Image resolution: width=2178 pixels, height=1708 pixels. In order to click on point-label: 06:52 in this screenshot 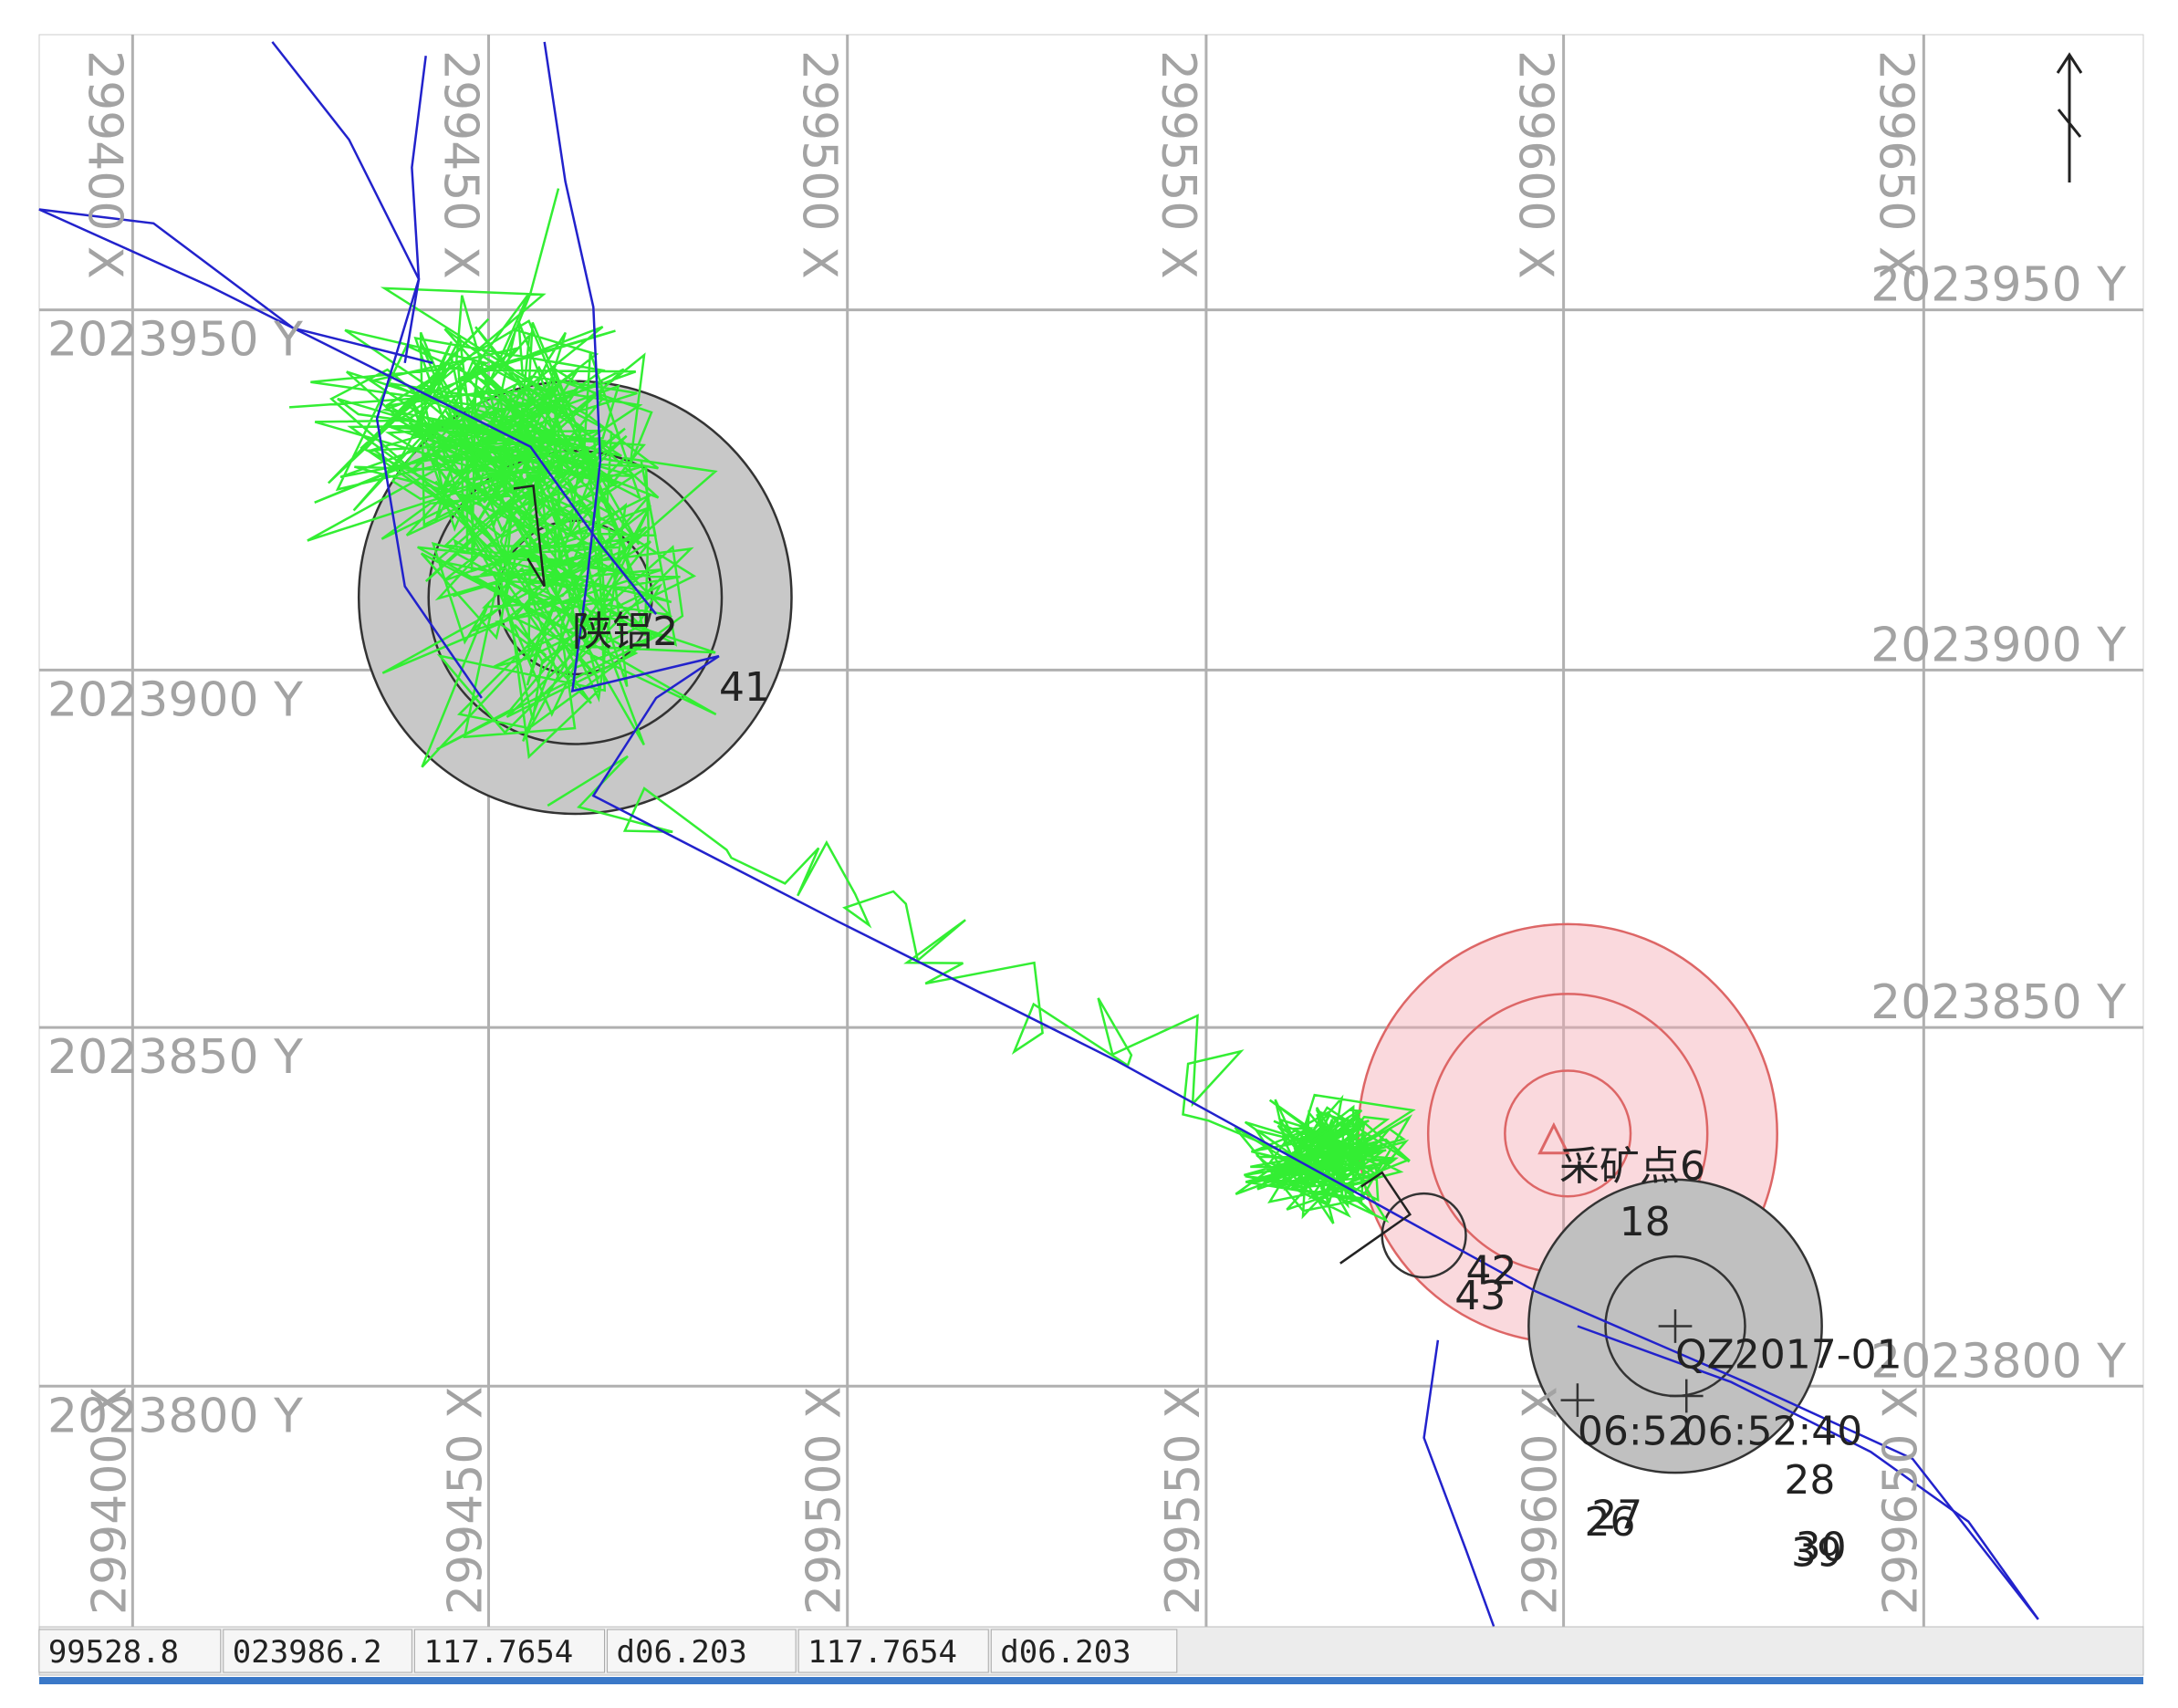, I will do `click(1636, 1432)`.